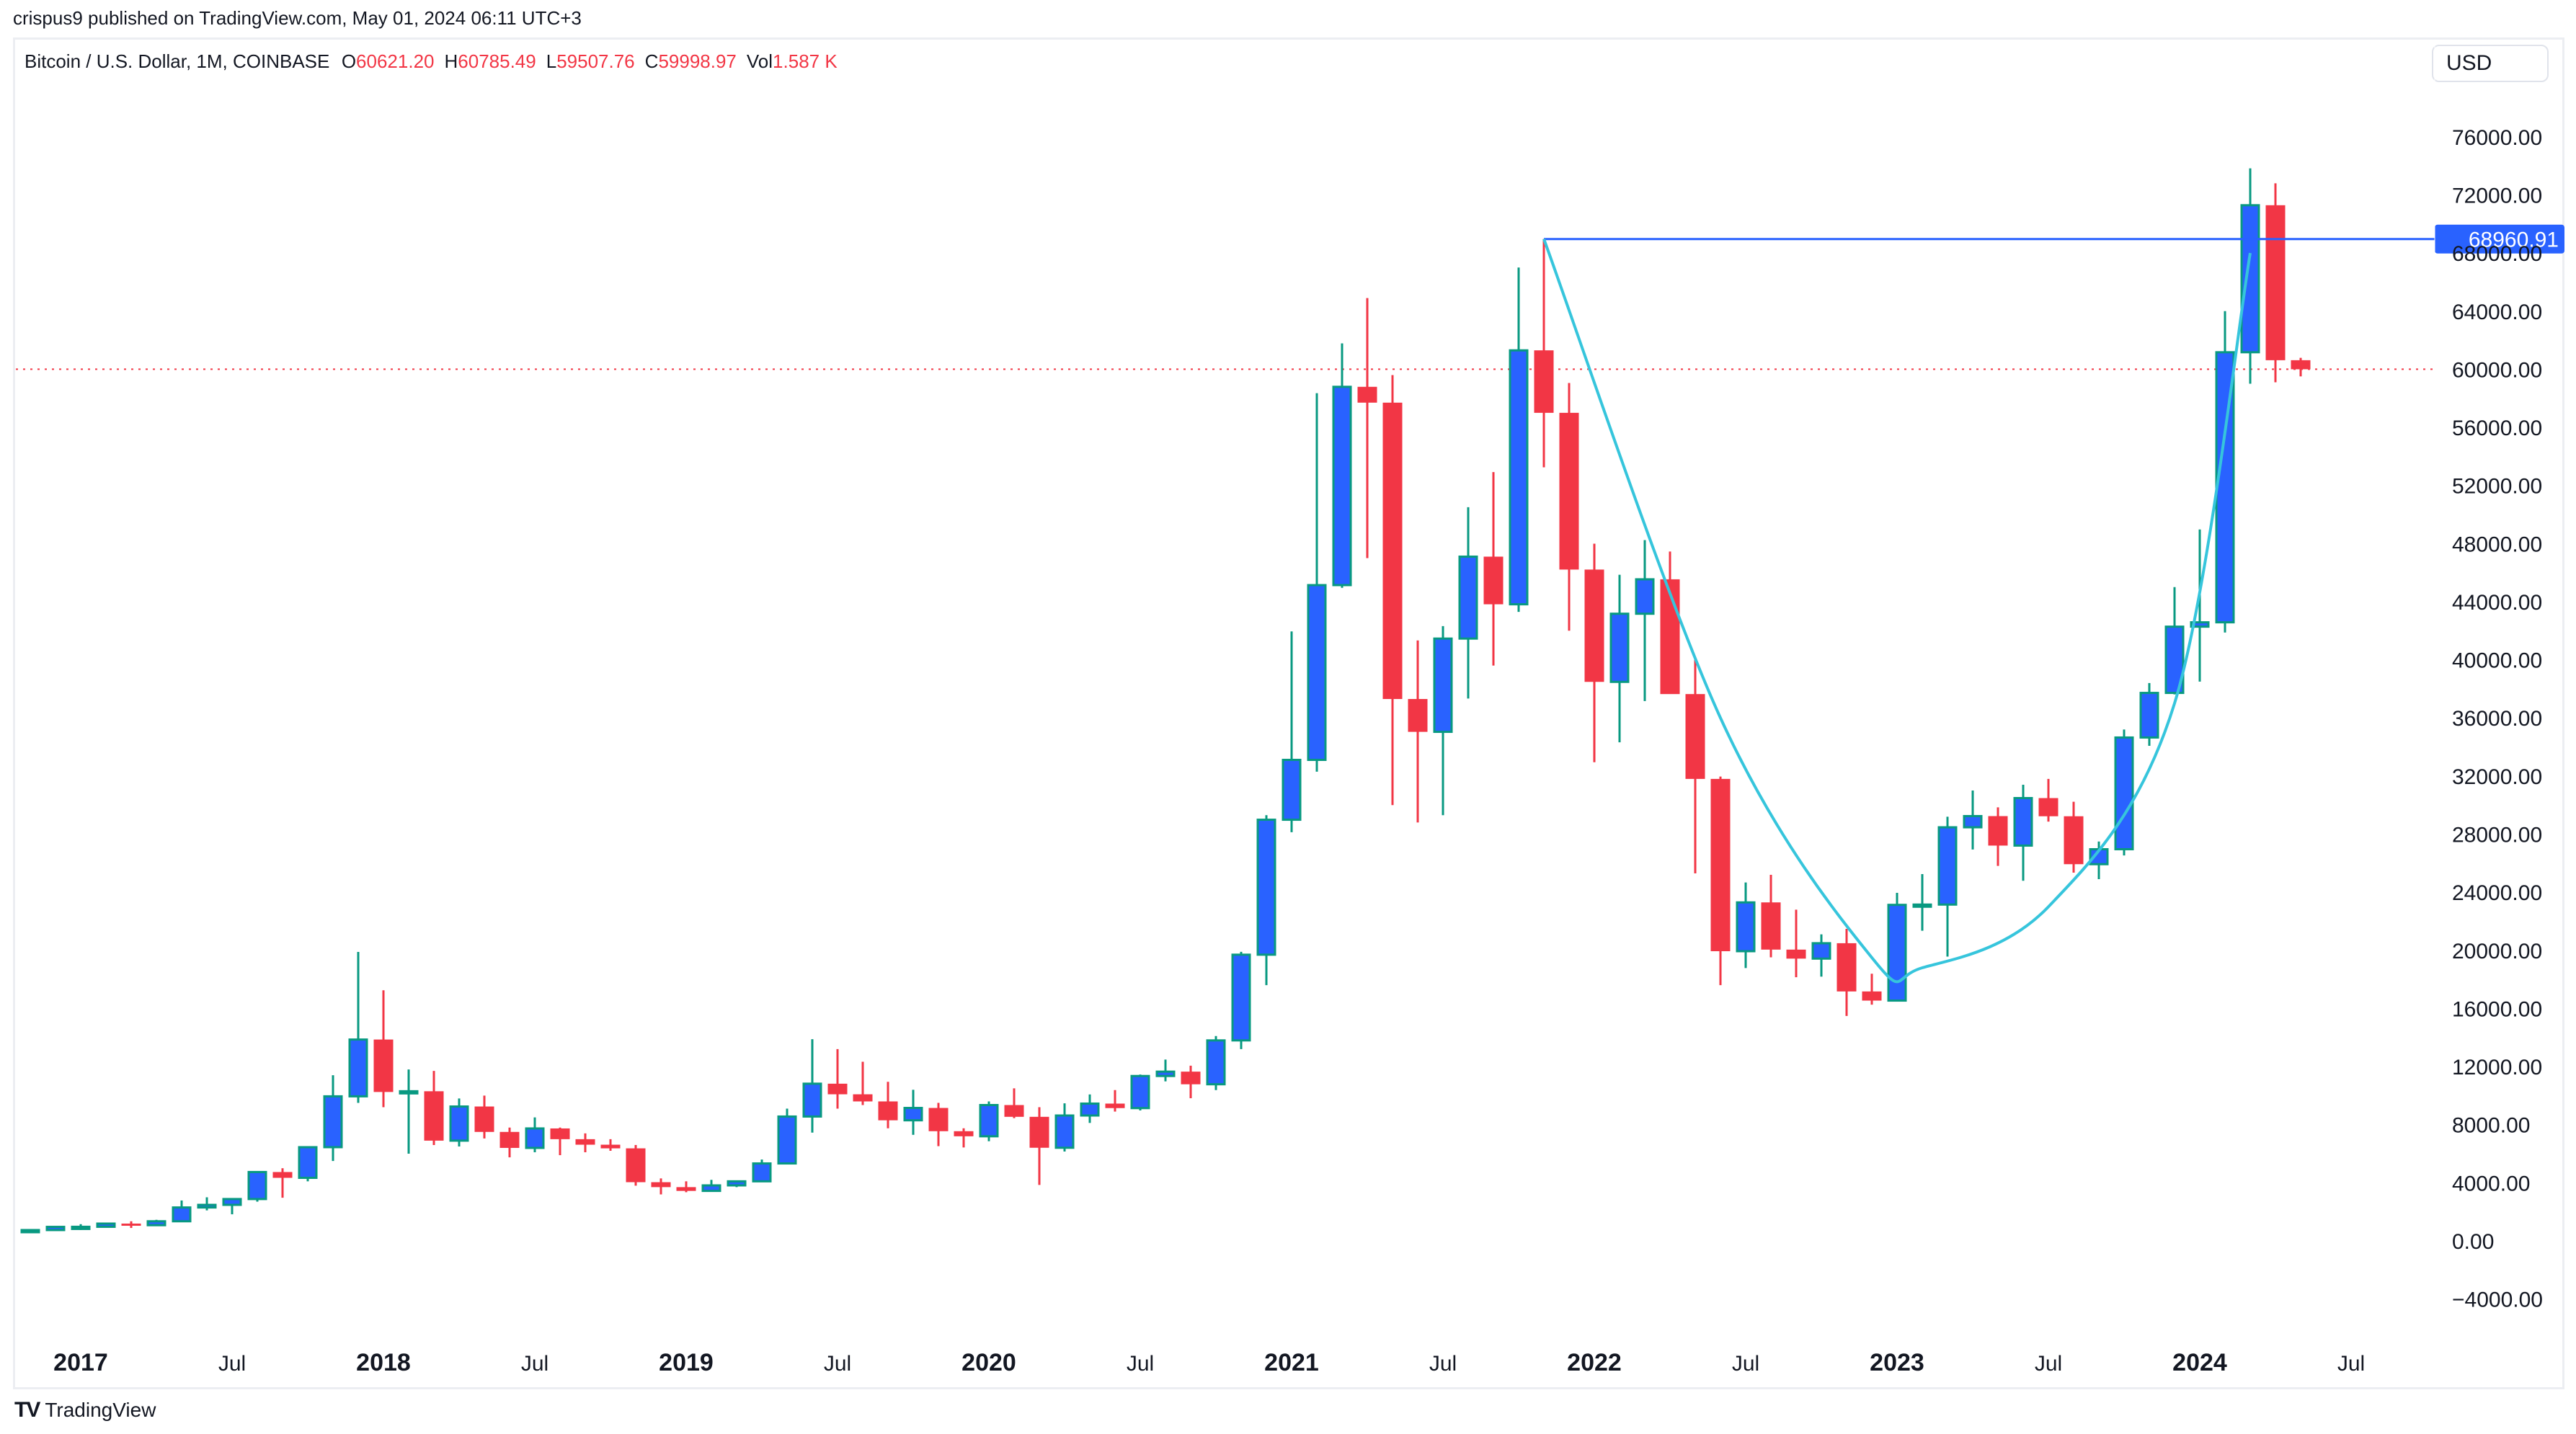 The height and width of the screenshot is (1434, 2576). Describe the element at coordinates (2490, 63) in the screenshot. I see `currency-button: USD` at that location.